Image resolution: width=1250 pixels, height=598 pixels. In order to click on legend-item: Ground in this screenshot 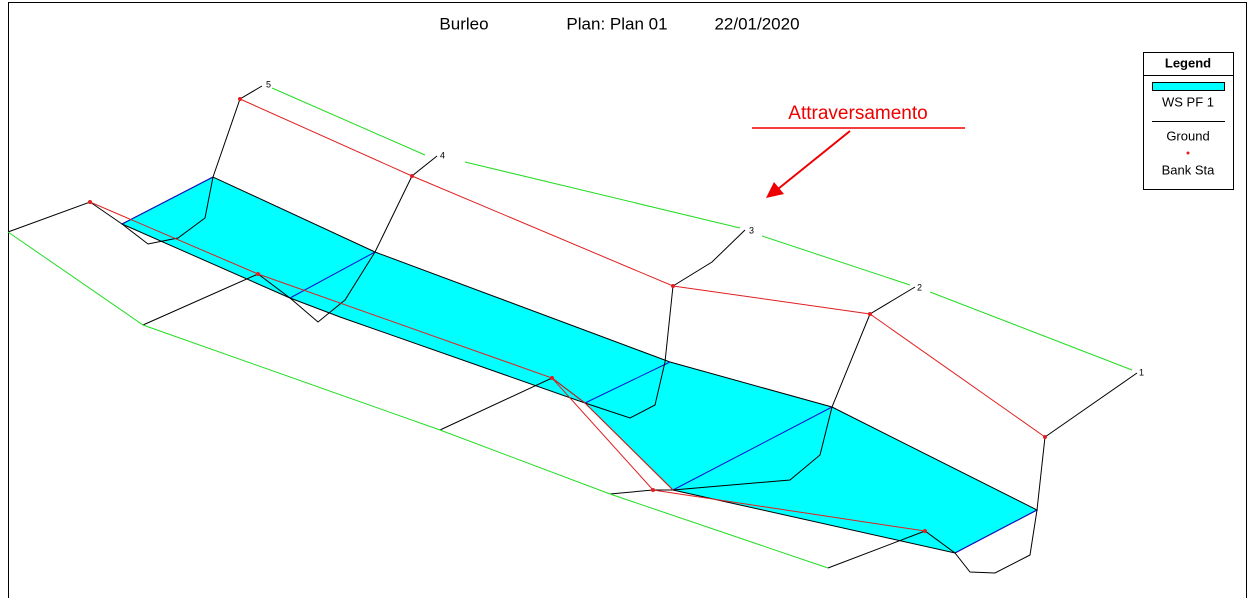, I will do `click(1187, 135)`.